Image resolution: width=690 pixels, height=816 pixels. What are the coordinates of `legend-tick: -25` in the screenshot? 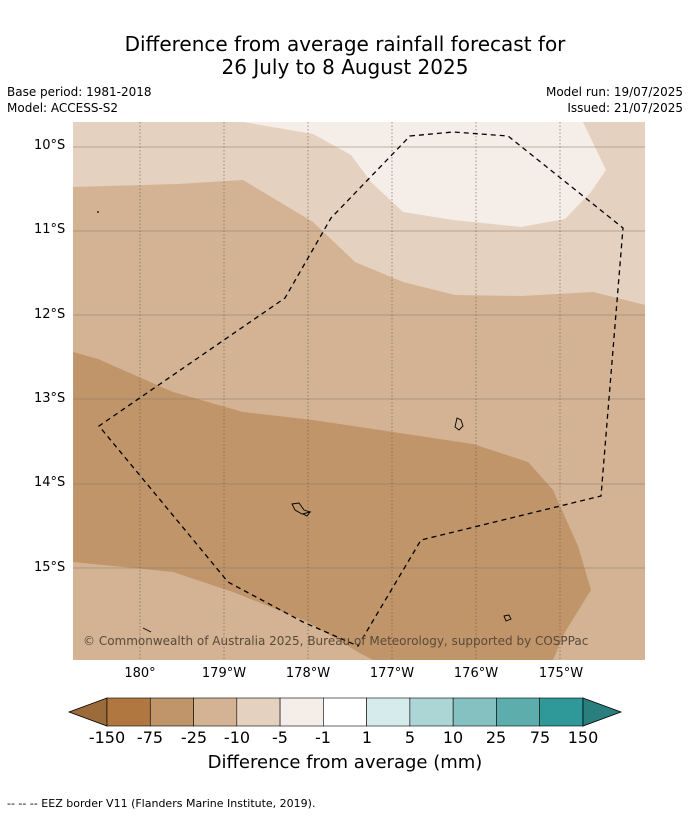 It's located at (194, 737).